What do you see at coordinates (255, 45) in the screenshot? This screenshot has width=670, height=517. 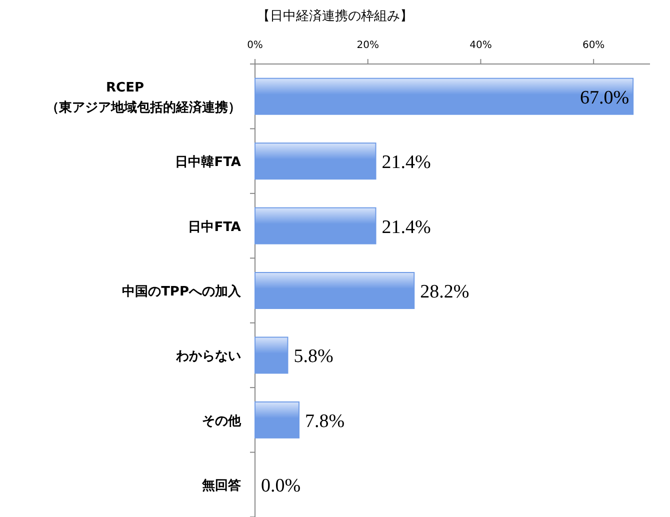 I see `x-tick-label: 0%` at bounding box center [255, 45].